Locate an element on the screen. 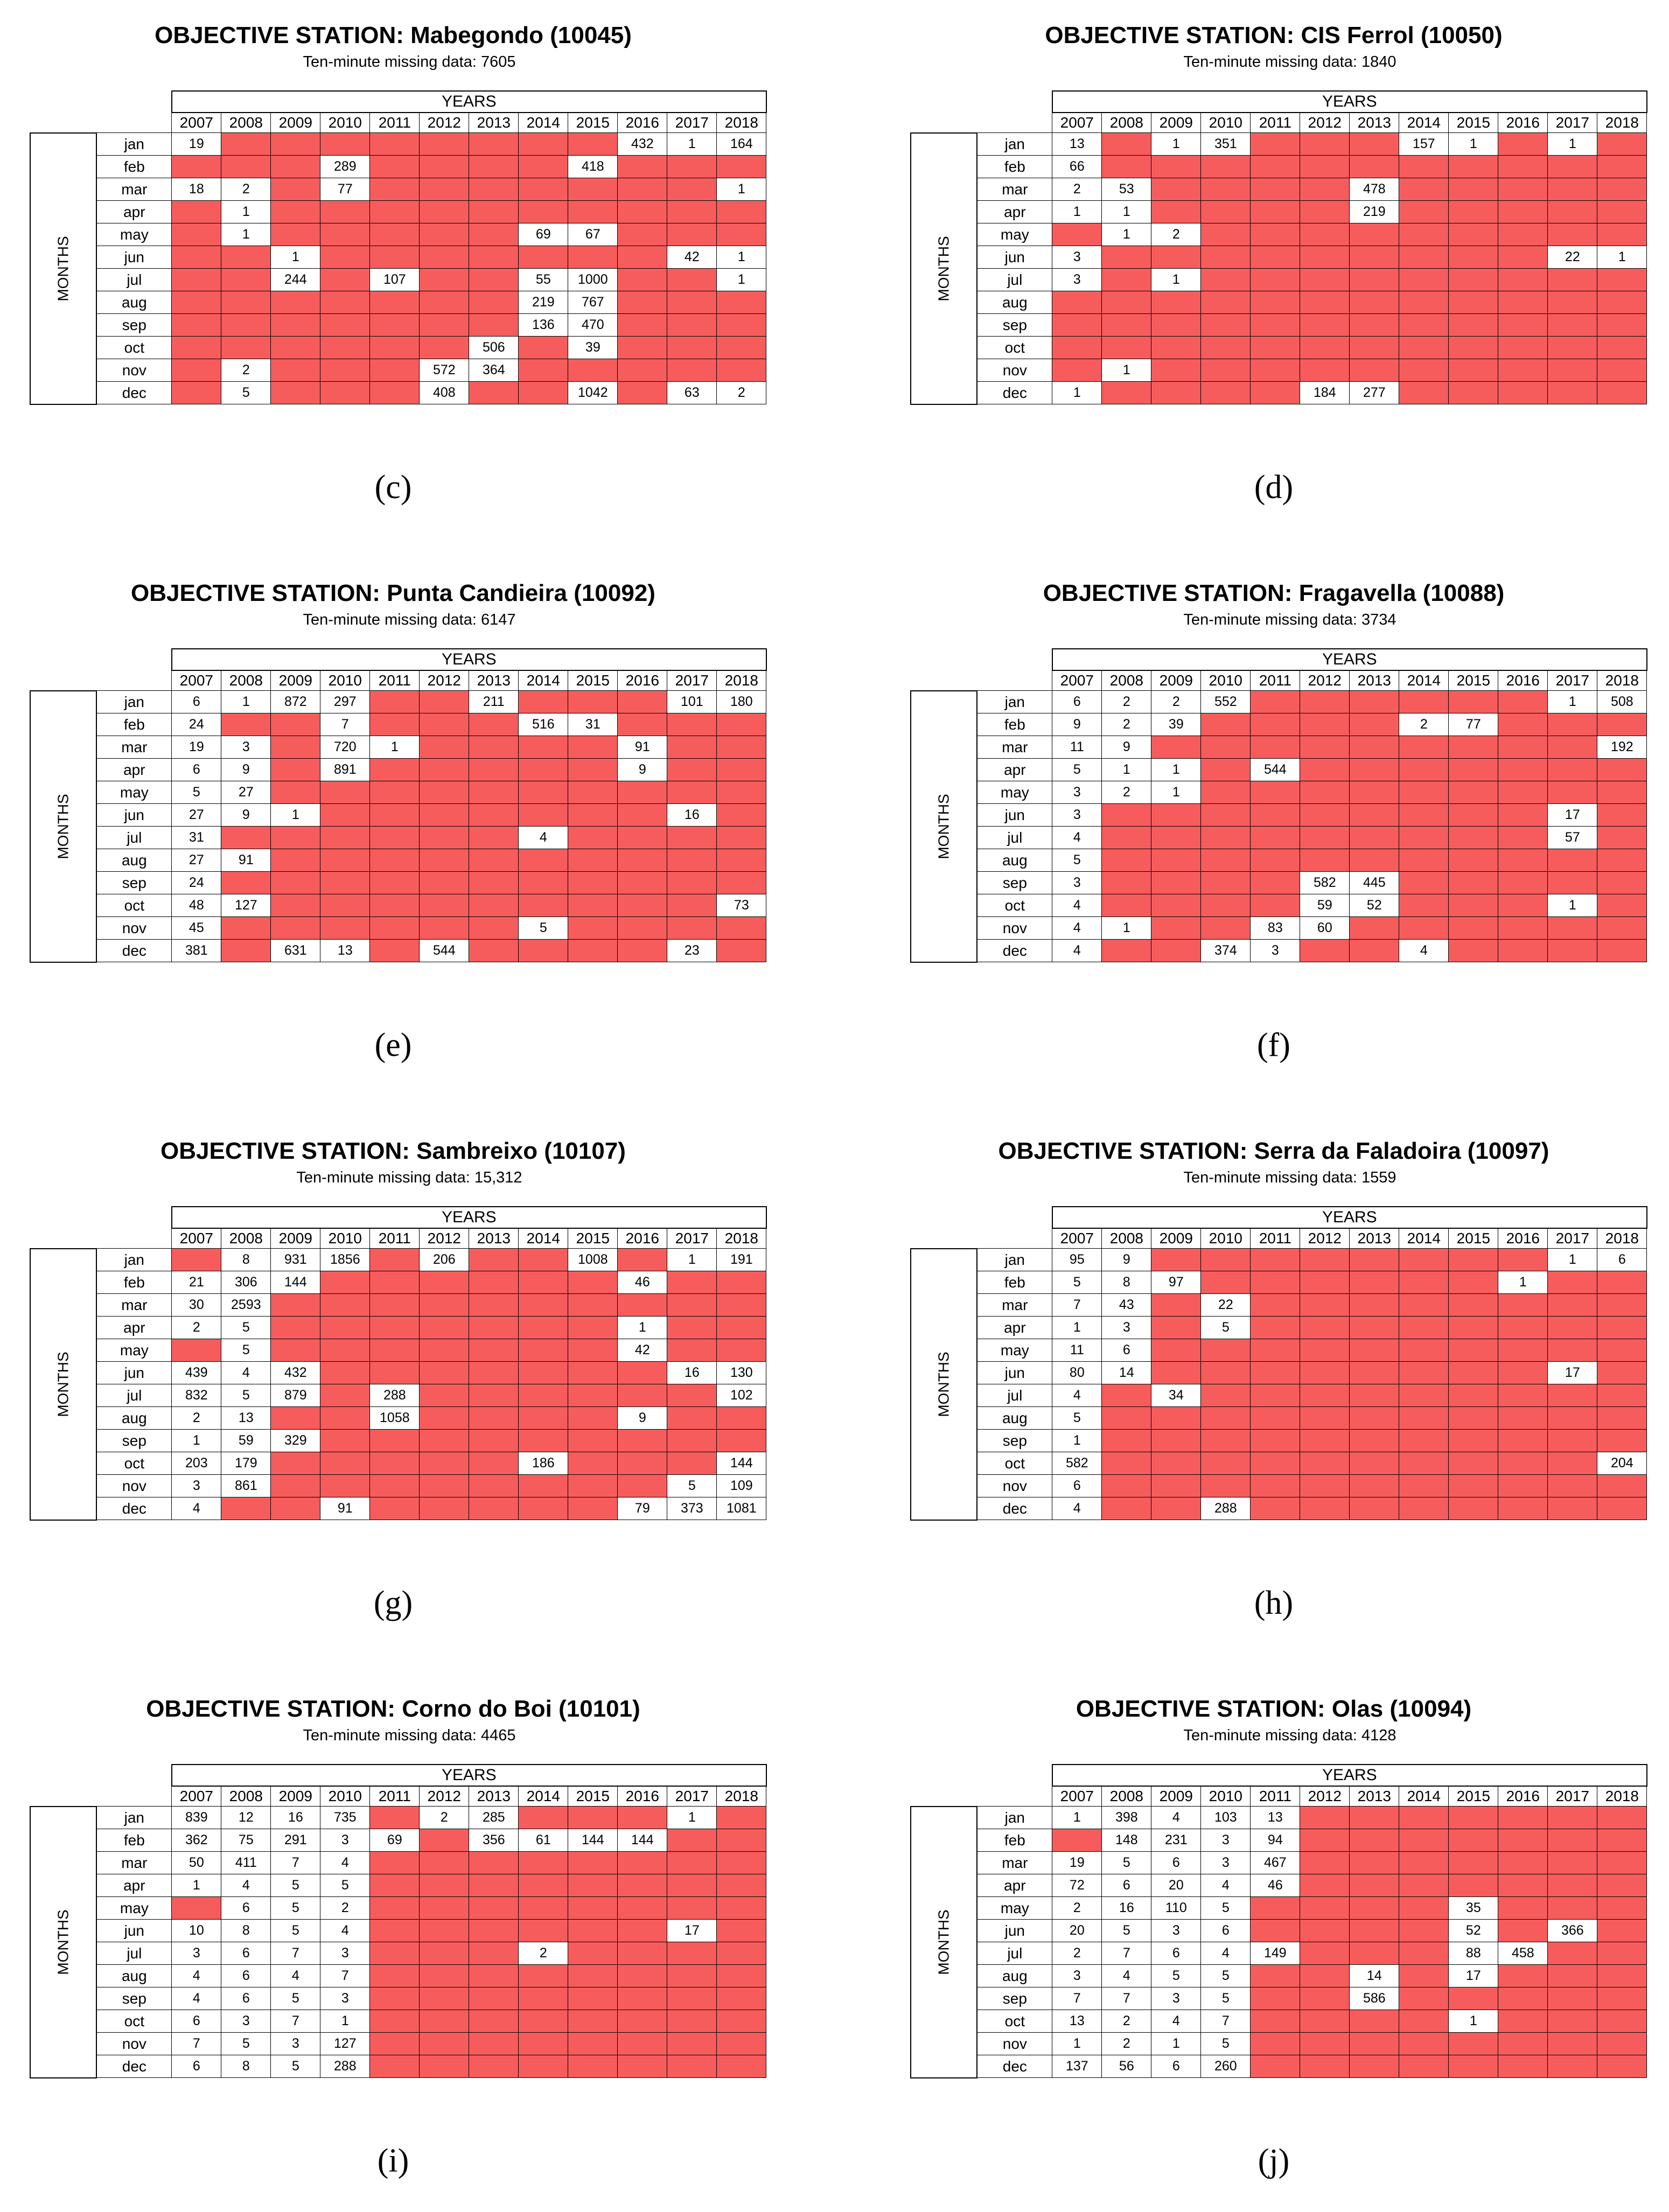 Image resolution: width=1669 pixels, height=2212 pixels. value-cell: 4 is located at coordinates (1176, 2021).